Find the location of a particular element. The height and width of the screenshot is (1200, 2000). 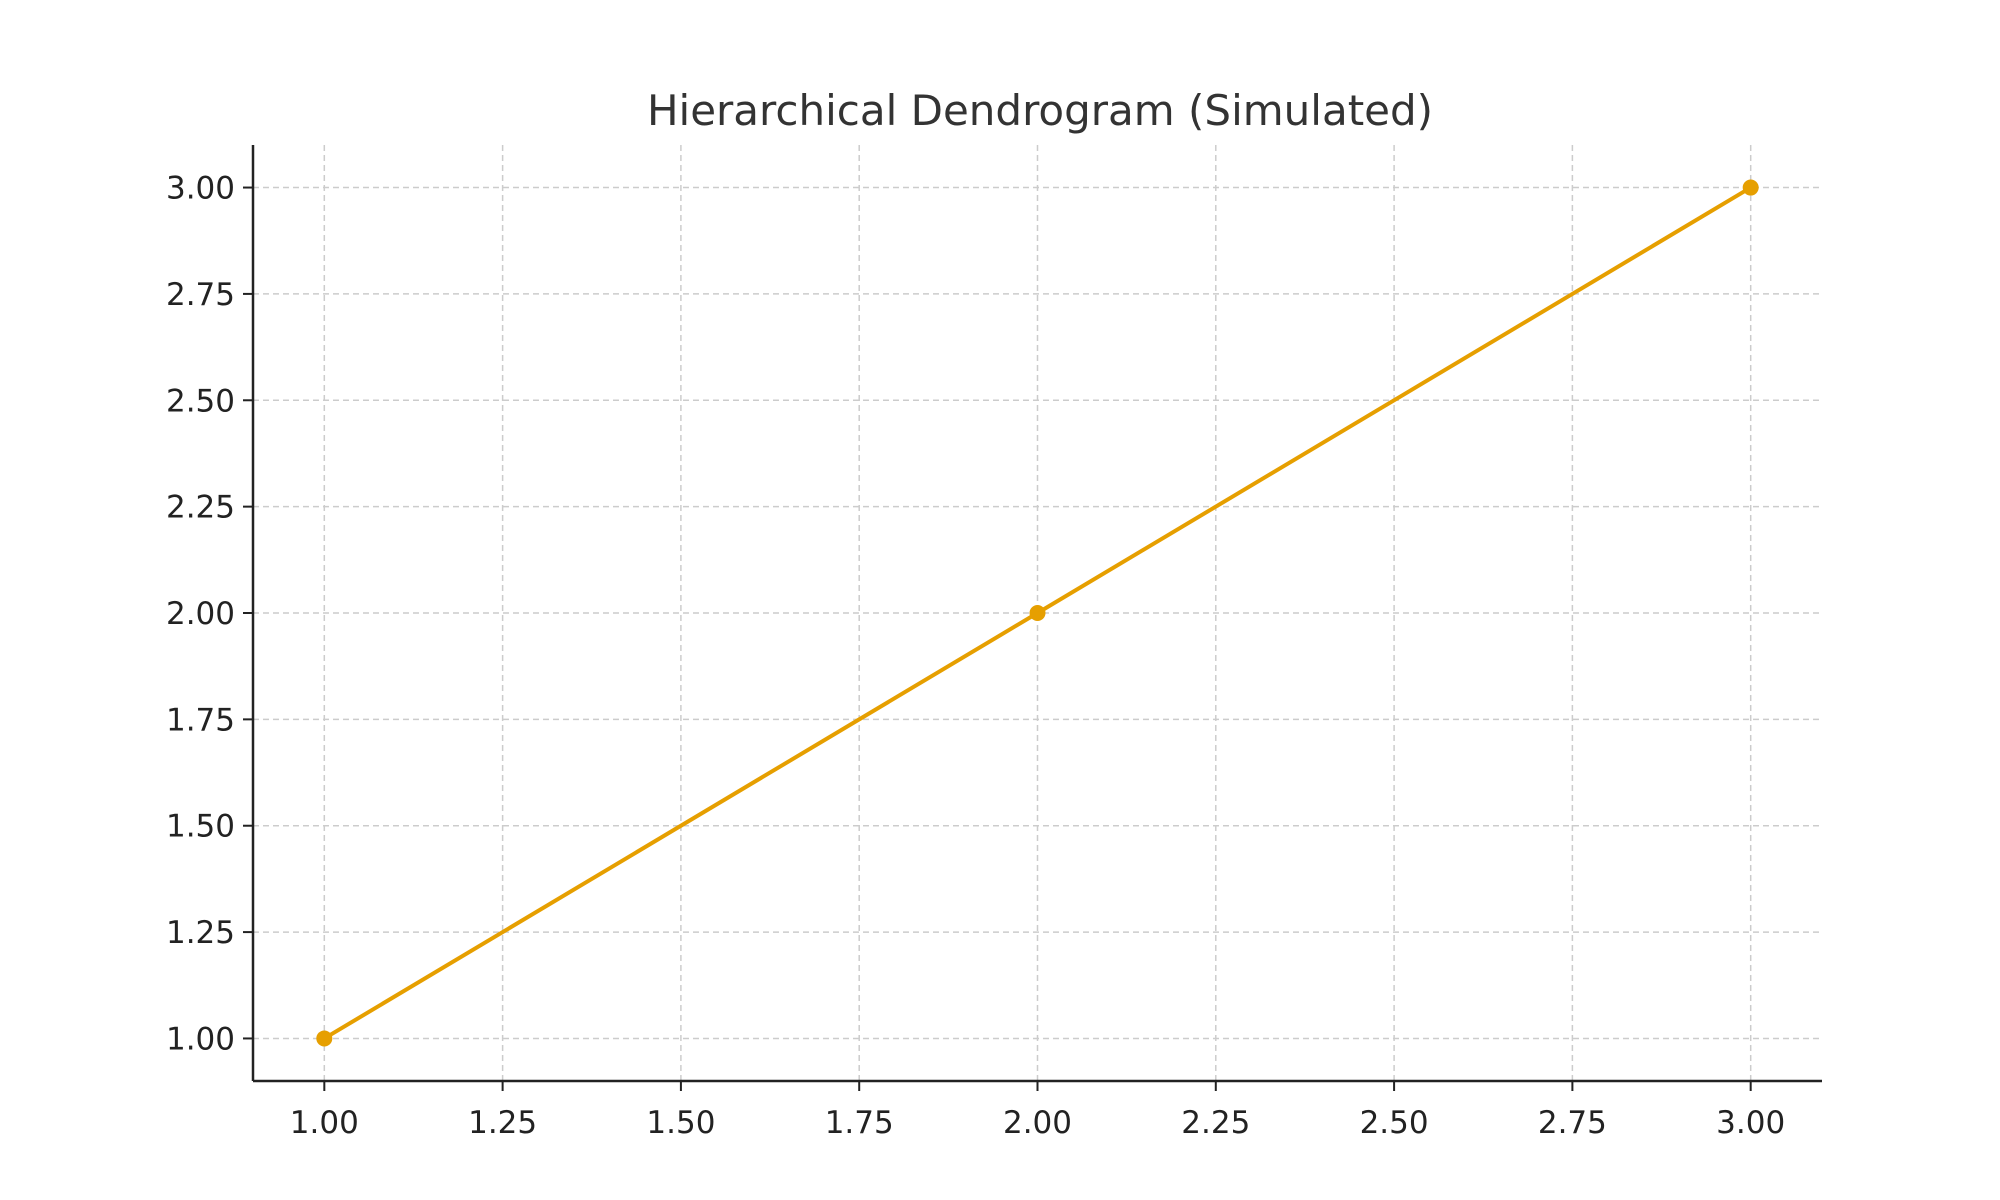

x-tick-label: 1.25 is located at coordinates (502, 1123).